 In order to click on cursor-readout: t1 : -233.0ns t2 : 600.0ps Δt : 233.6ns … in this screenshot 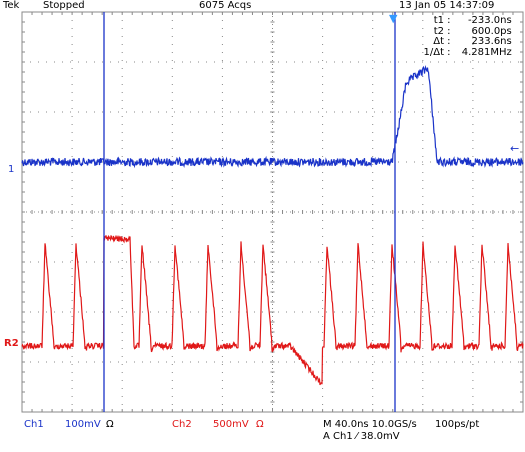, I will do `click(466, 36)`.